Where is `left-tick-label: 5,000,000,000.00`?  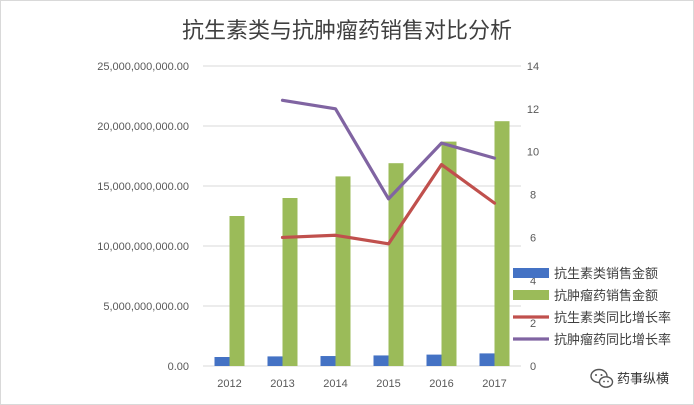 left-tick-label: 5,000,000,000.00 is located at coordinates (146, 307).